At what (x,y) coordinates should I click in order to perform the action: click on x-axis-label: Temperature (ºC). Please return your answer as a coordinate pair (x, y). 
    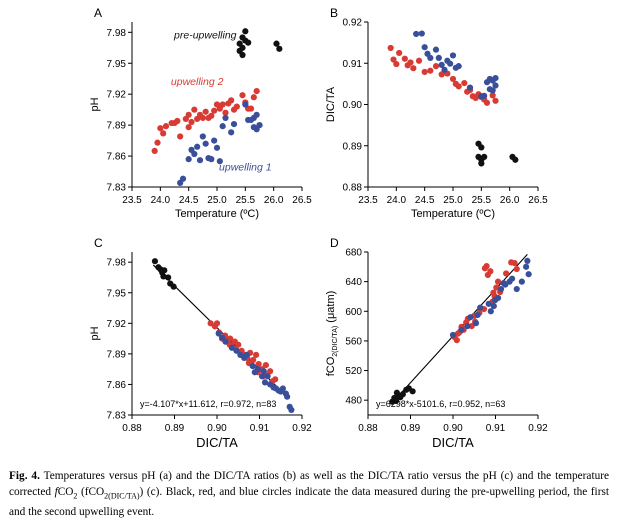
    Looking at the image, I should click on (453, 214).